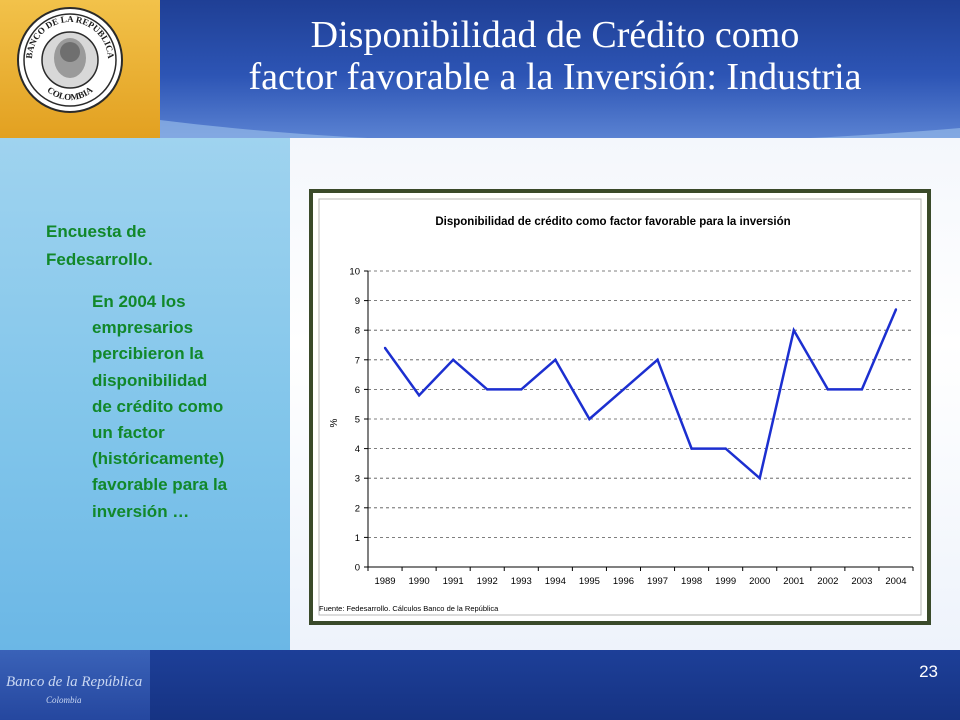 The image size is (960, 720). Describe the element at coordinates (357, 508) in the screenshot. I see `y-tick-label: 2` at that location.